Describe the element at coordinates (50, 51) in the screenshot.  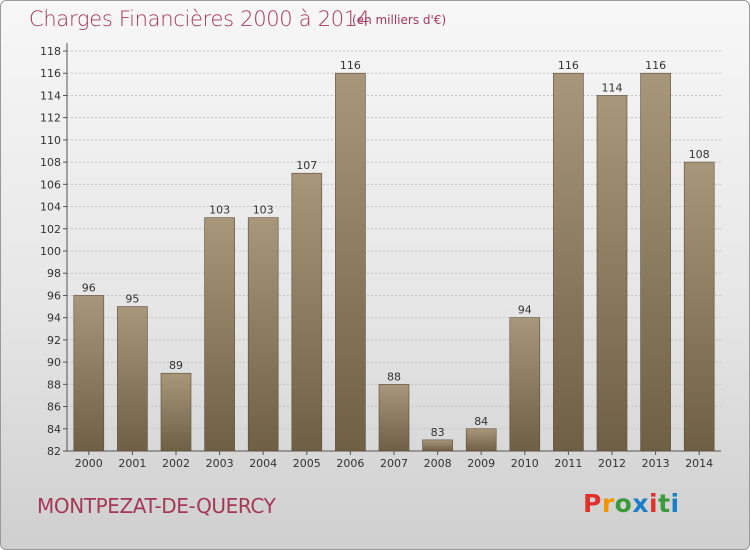
I see `y-tick-label: 118` at that location.